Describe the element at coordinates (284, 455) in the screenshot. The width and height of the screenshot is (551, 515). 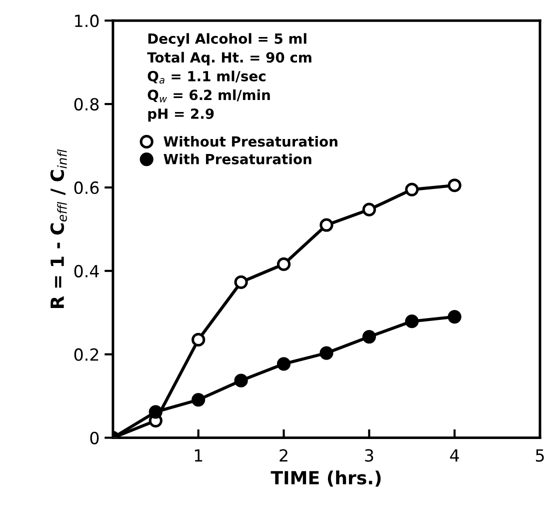
I see `x-tick-label: 2` at that location.